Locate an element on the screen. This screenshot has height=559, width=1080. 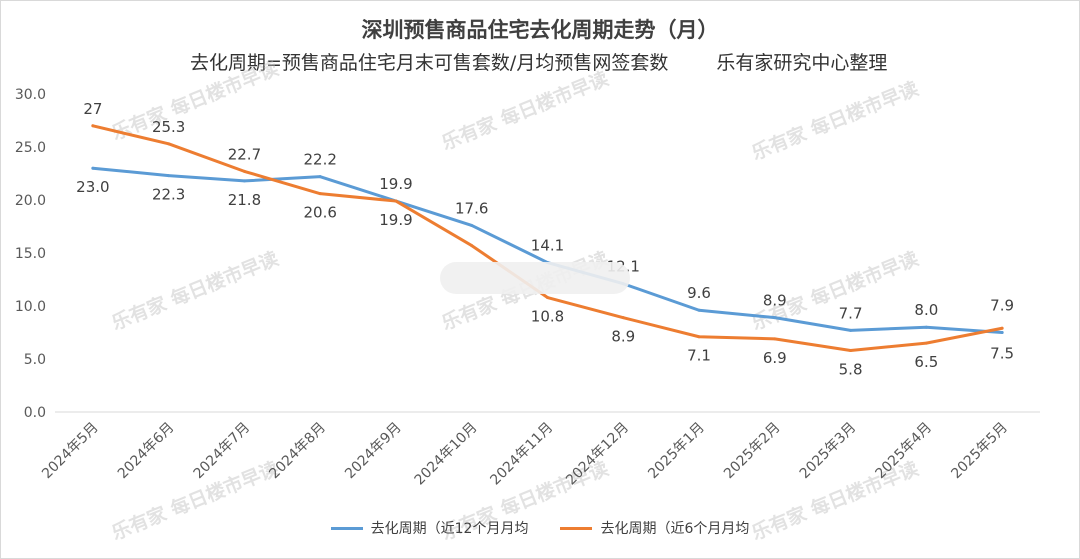
y-tick-label: 15.0 is located at coordinates (30, 254).